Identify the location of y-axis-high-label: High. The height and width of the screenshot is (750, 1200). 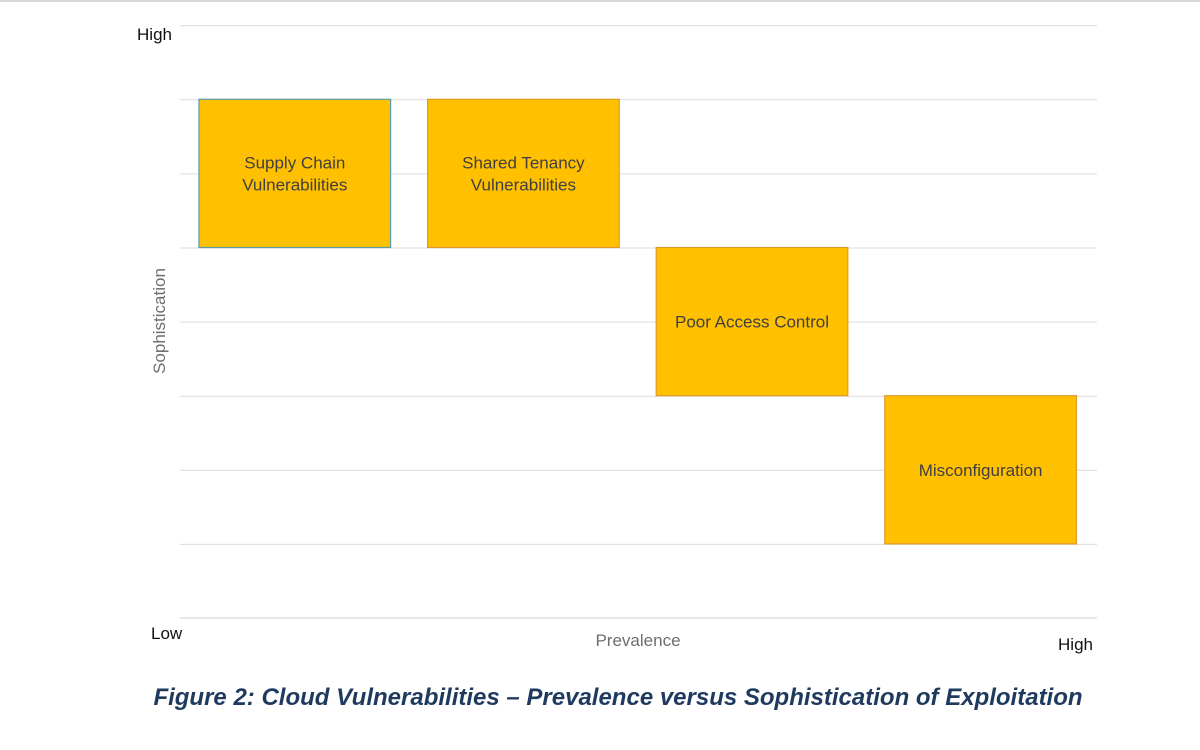
(154, 34).